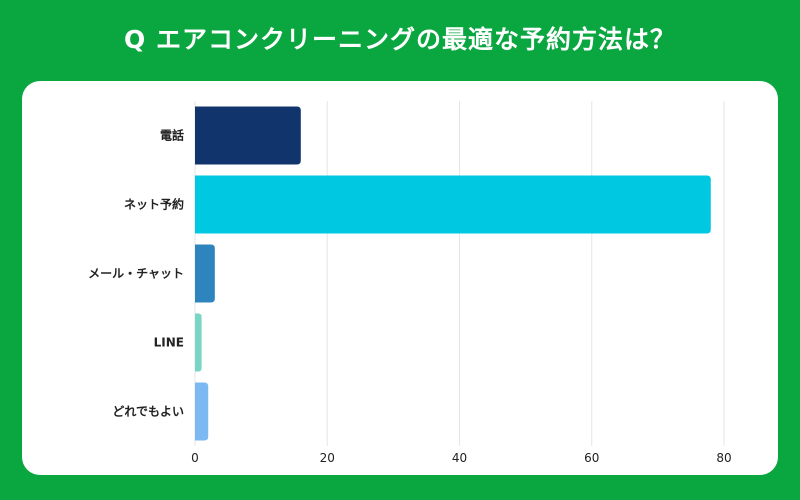 This screenshot has width=800, height=500. What do you see at coordinates (169, 343) in the screenshot?
I see `category-label: LINE` at bounding box center [169, 343].